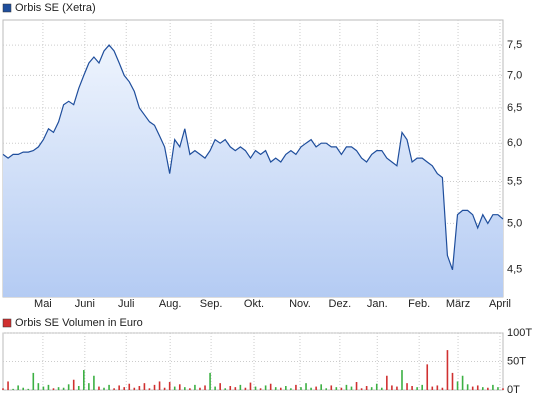 The height and width of the screenshot is (401, 545). I want to click on y-tick-label: 5,5, so click(514, 181).